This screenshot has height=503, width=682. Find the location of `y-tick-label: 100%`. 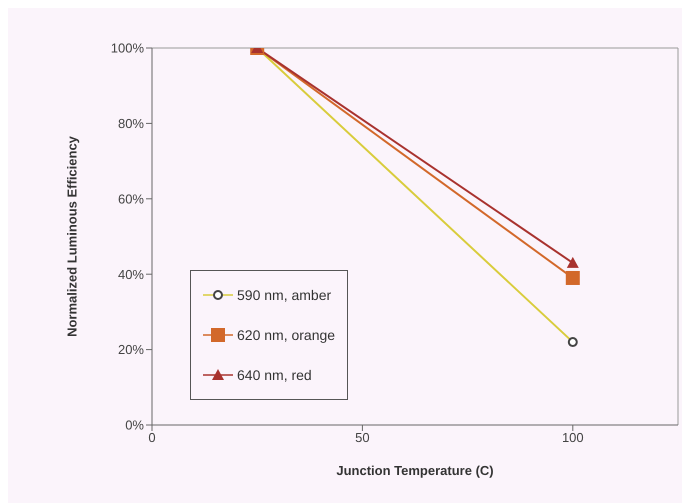

y-tick-label: 100% is located at coordinates (127, 48).